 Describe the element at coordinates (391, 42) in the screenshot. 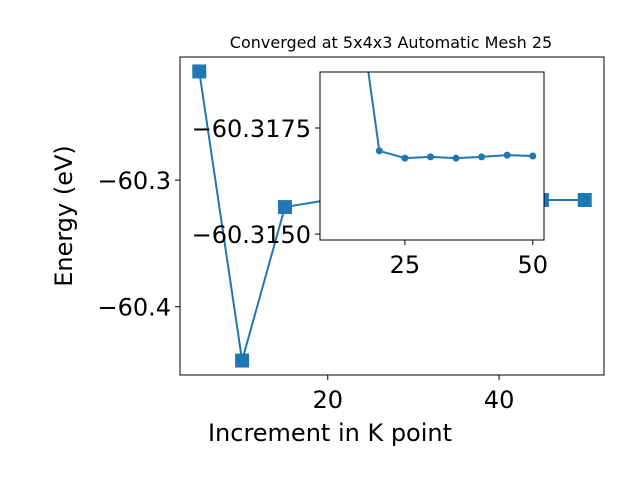

I see `chart-title: Converged at 5x4x3 Automatic Mesh 25` at that location.